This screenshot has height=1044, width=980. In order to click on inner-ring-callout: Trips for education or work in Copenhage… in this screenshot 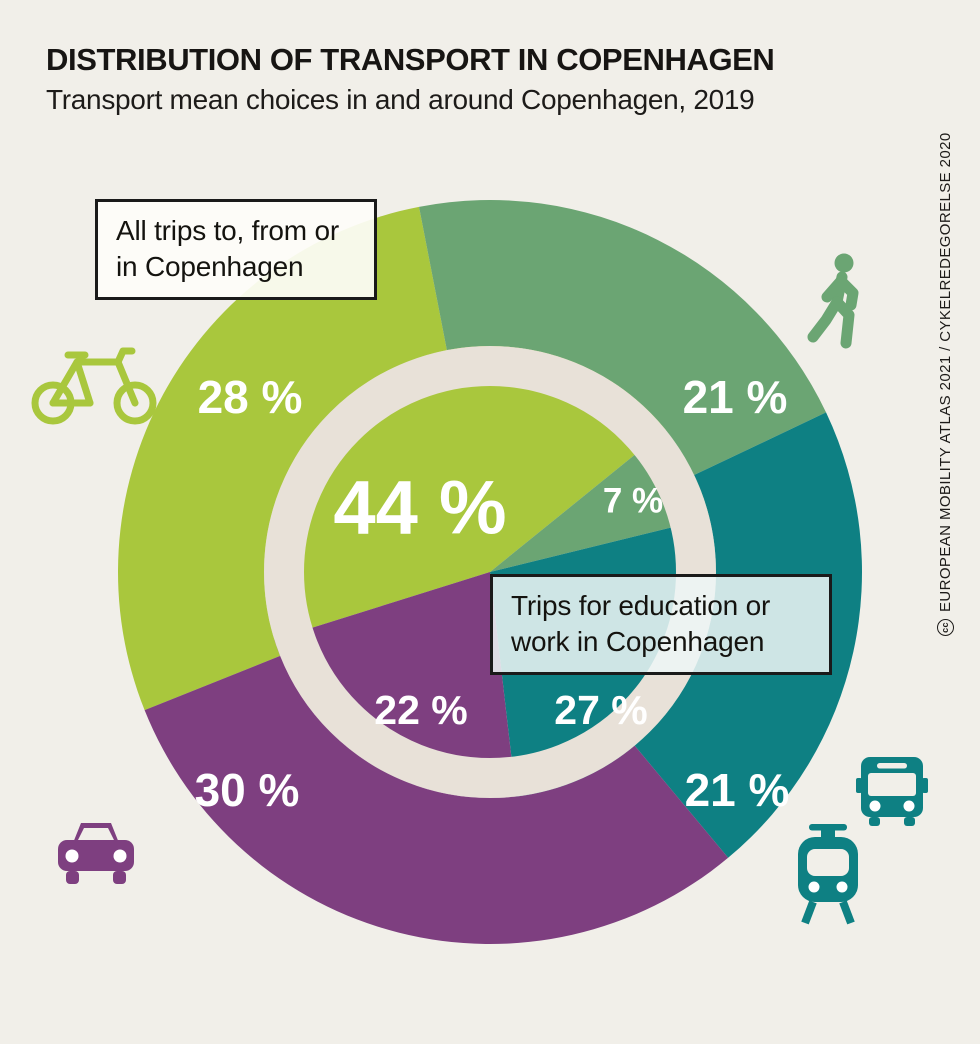, I will do `click(661, 624)`.